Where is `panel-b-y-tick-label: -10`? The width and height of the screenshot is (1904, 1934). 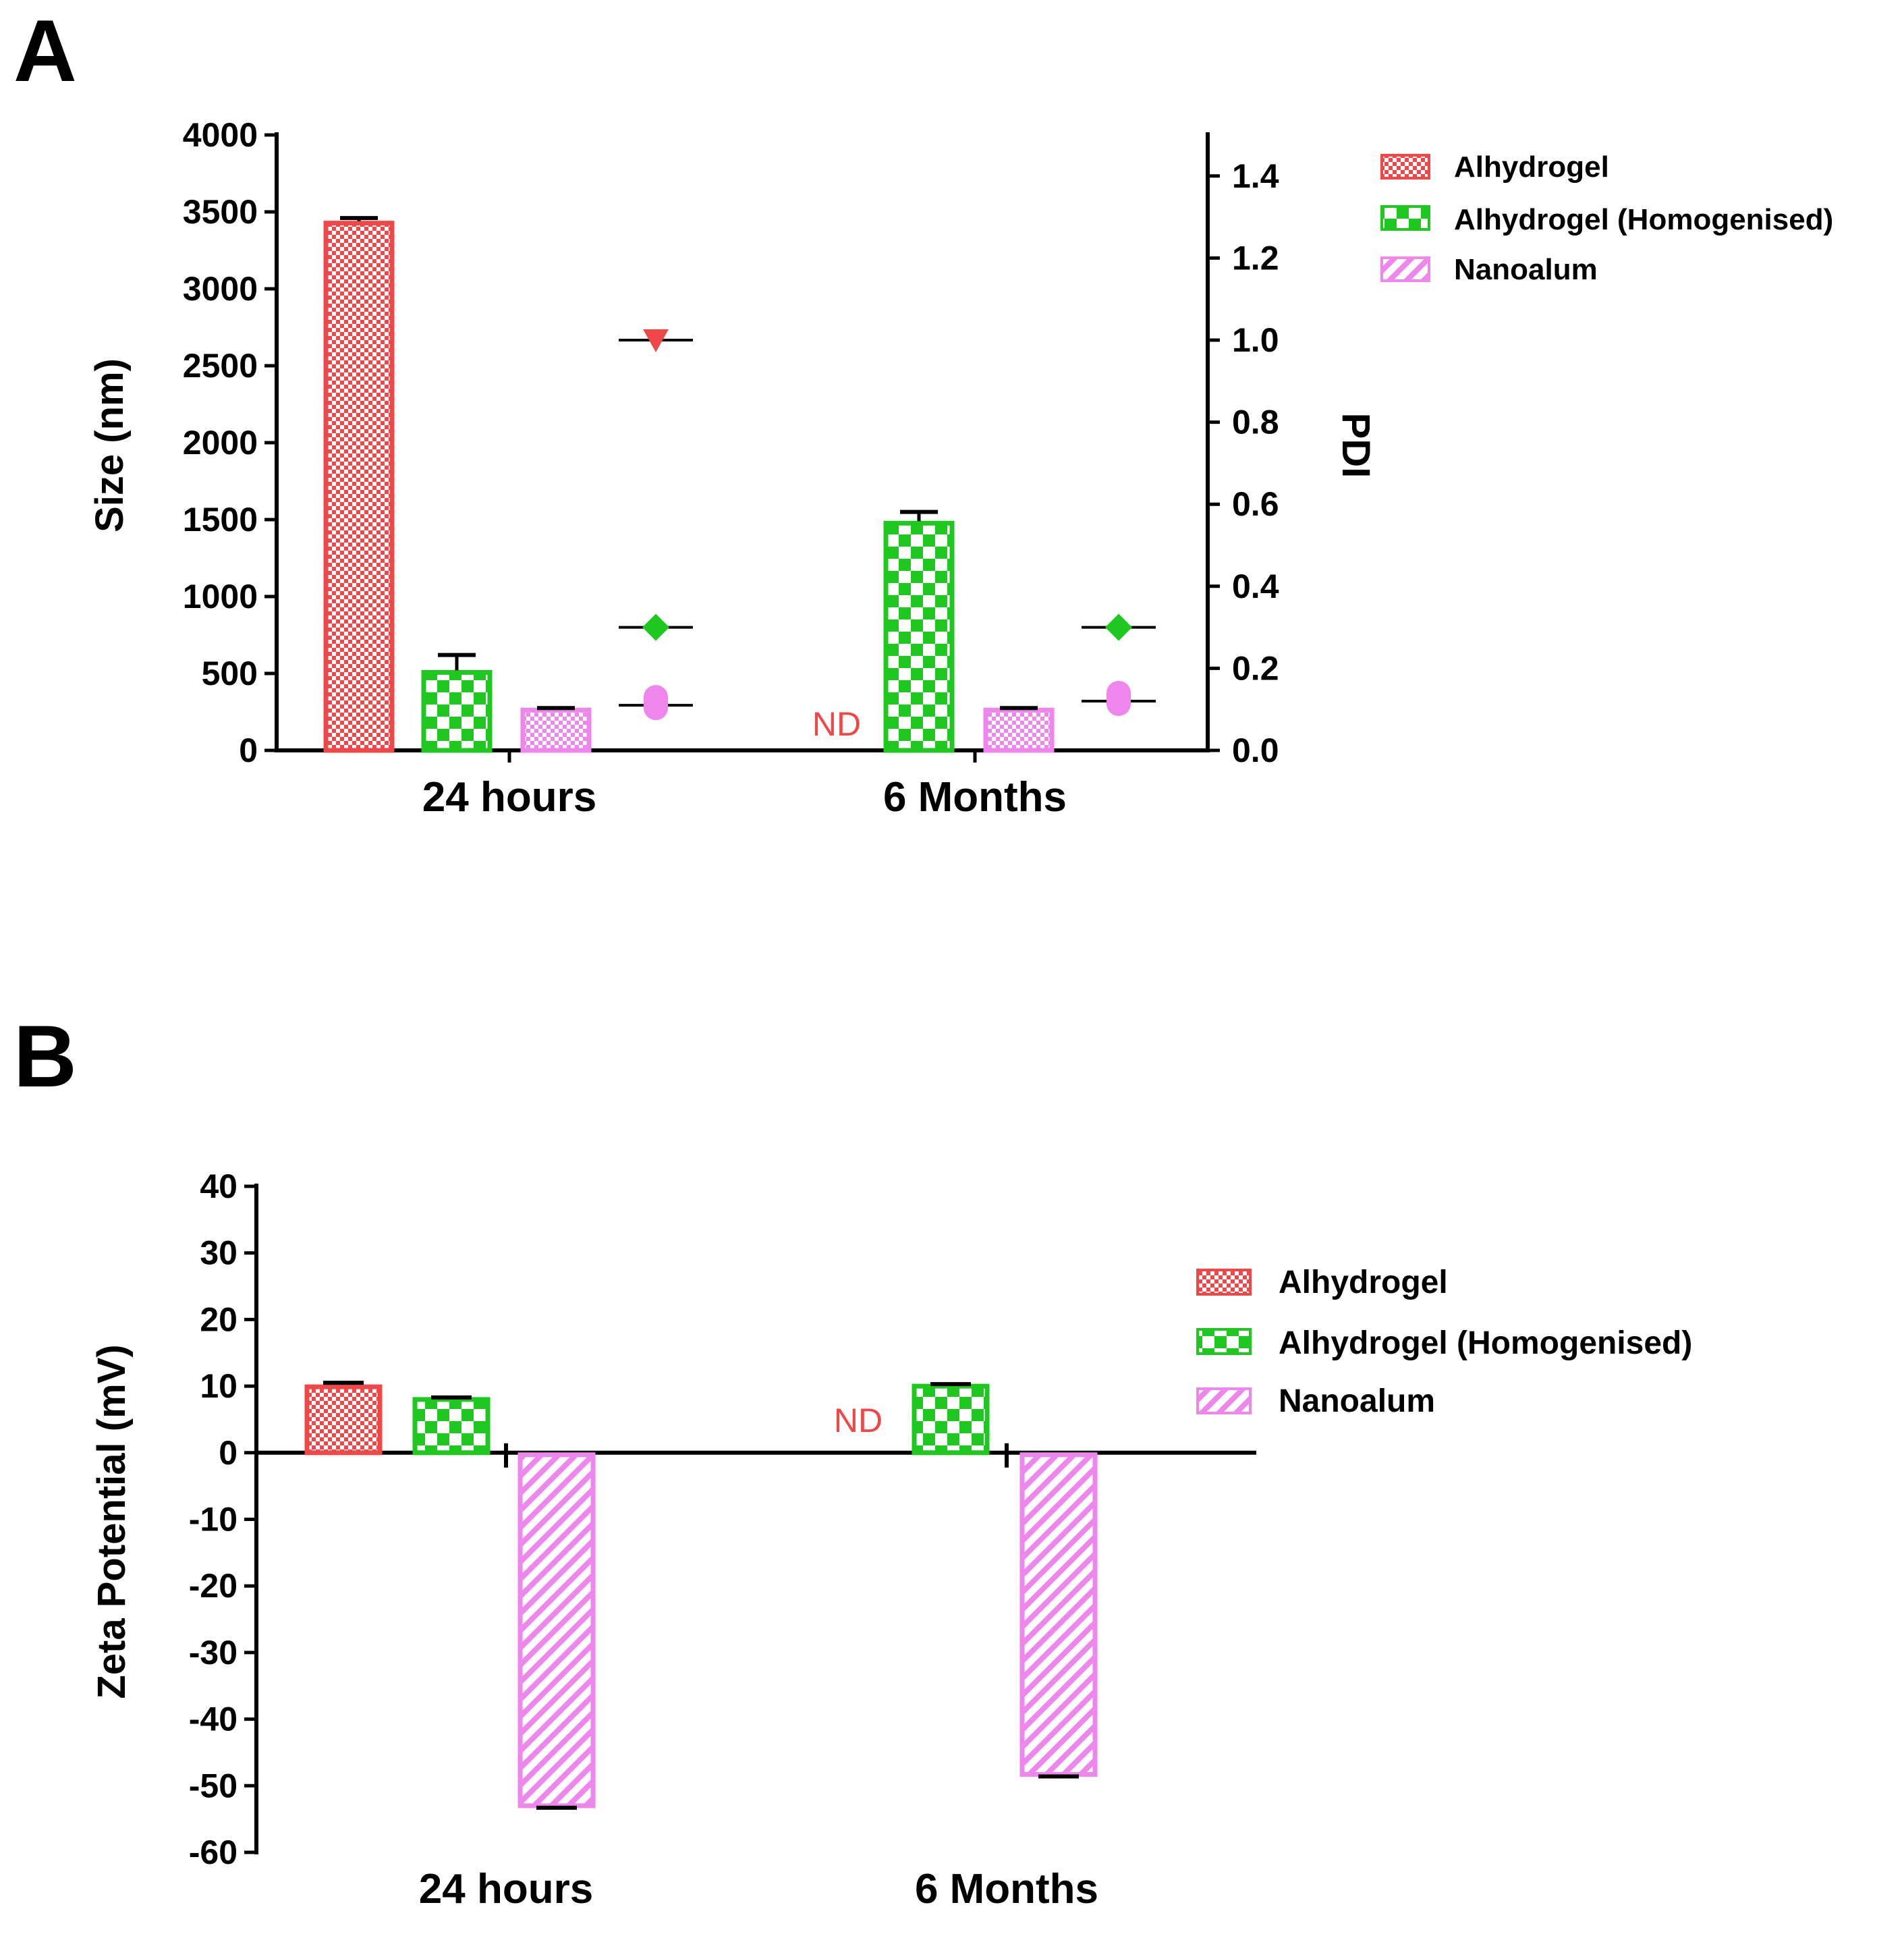
panel-b-y-tick-label: -10 is located at coordinates (213, 1520).